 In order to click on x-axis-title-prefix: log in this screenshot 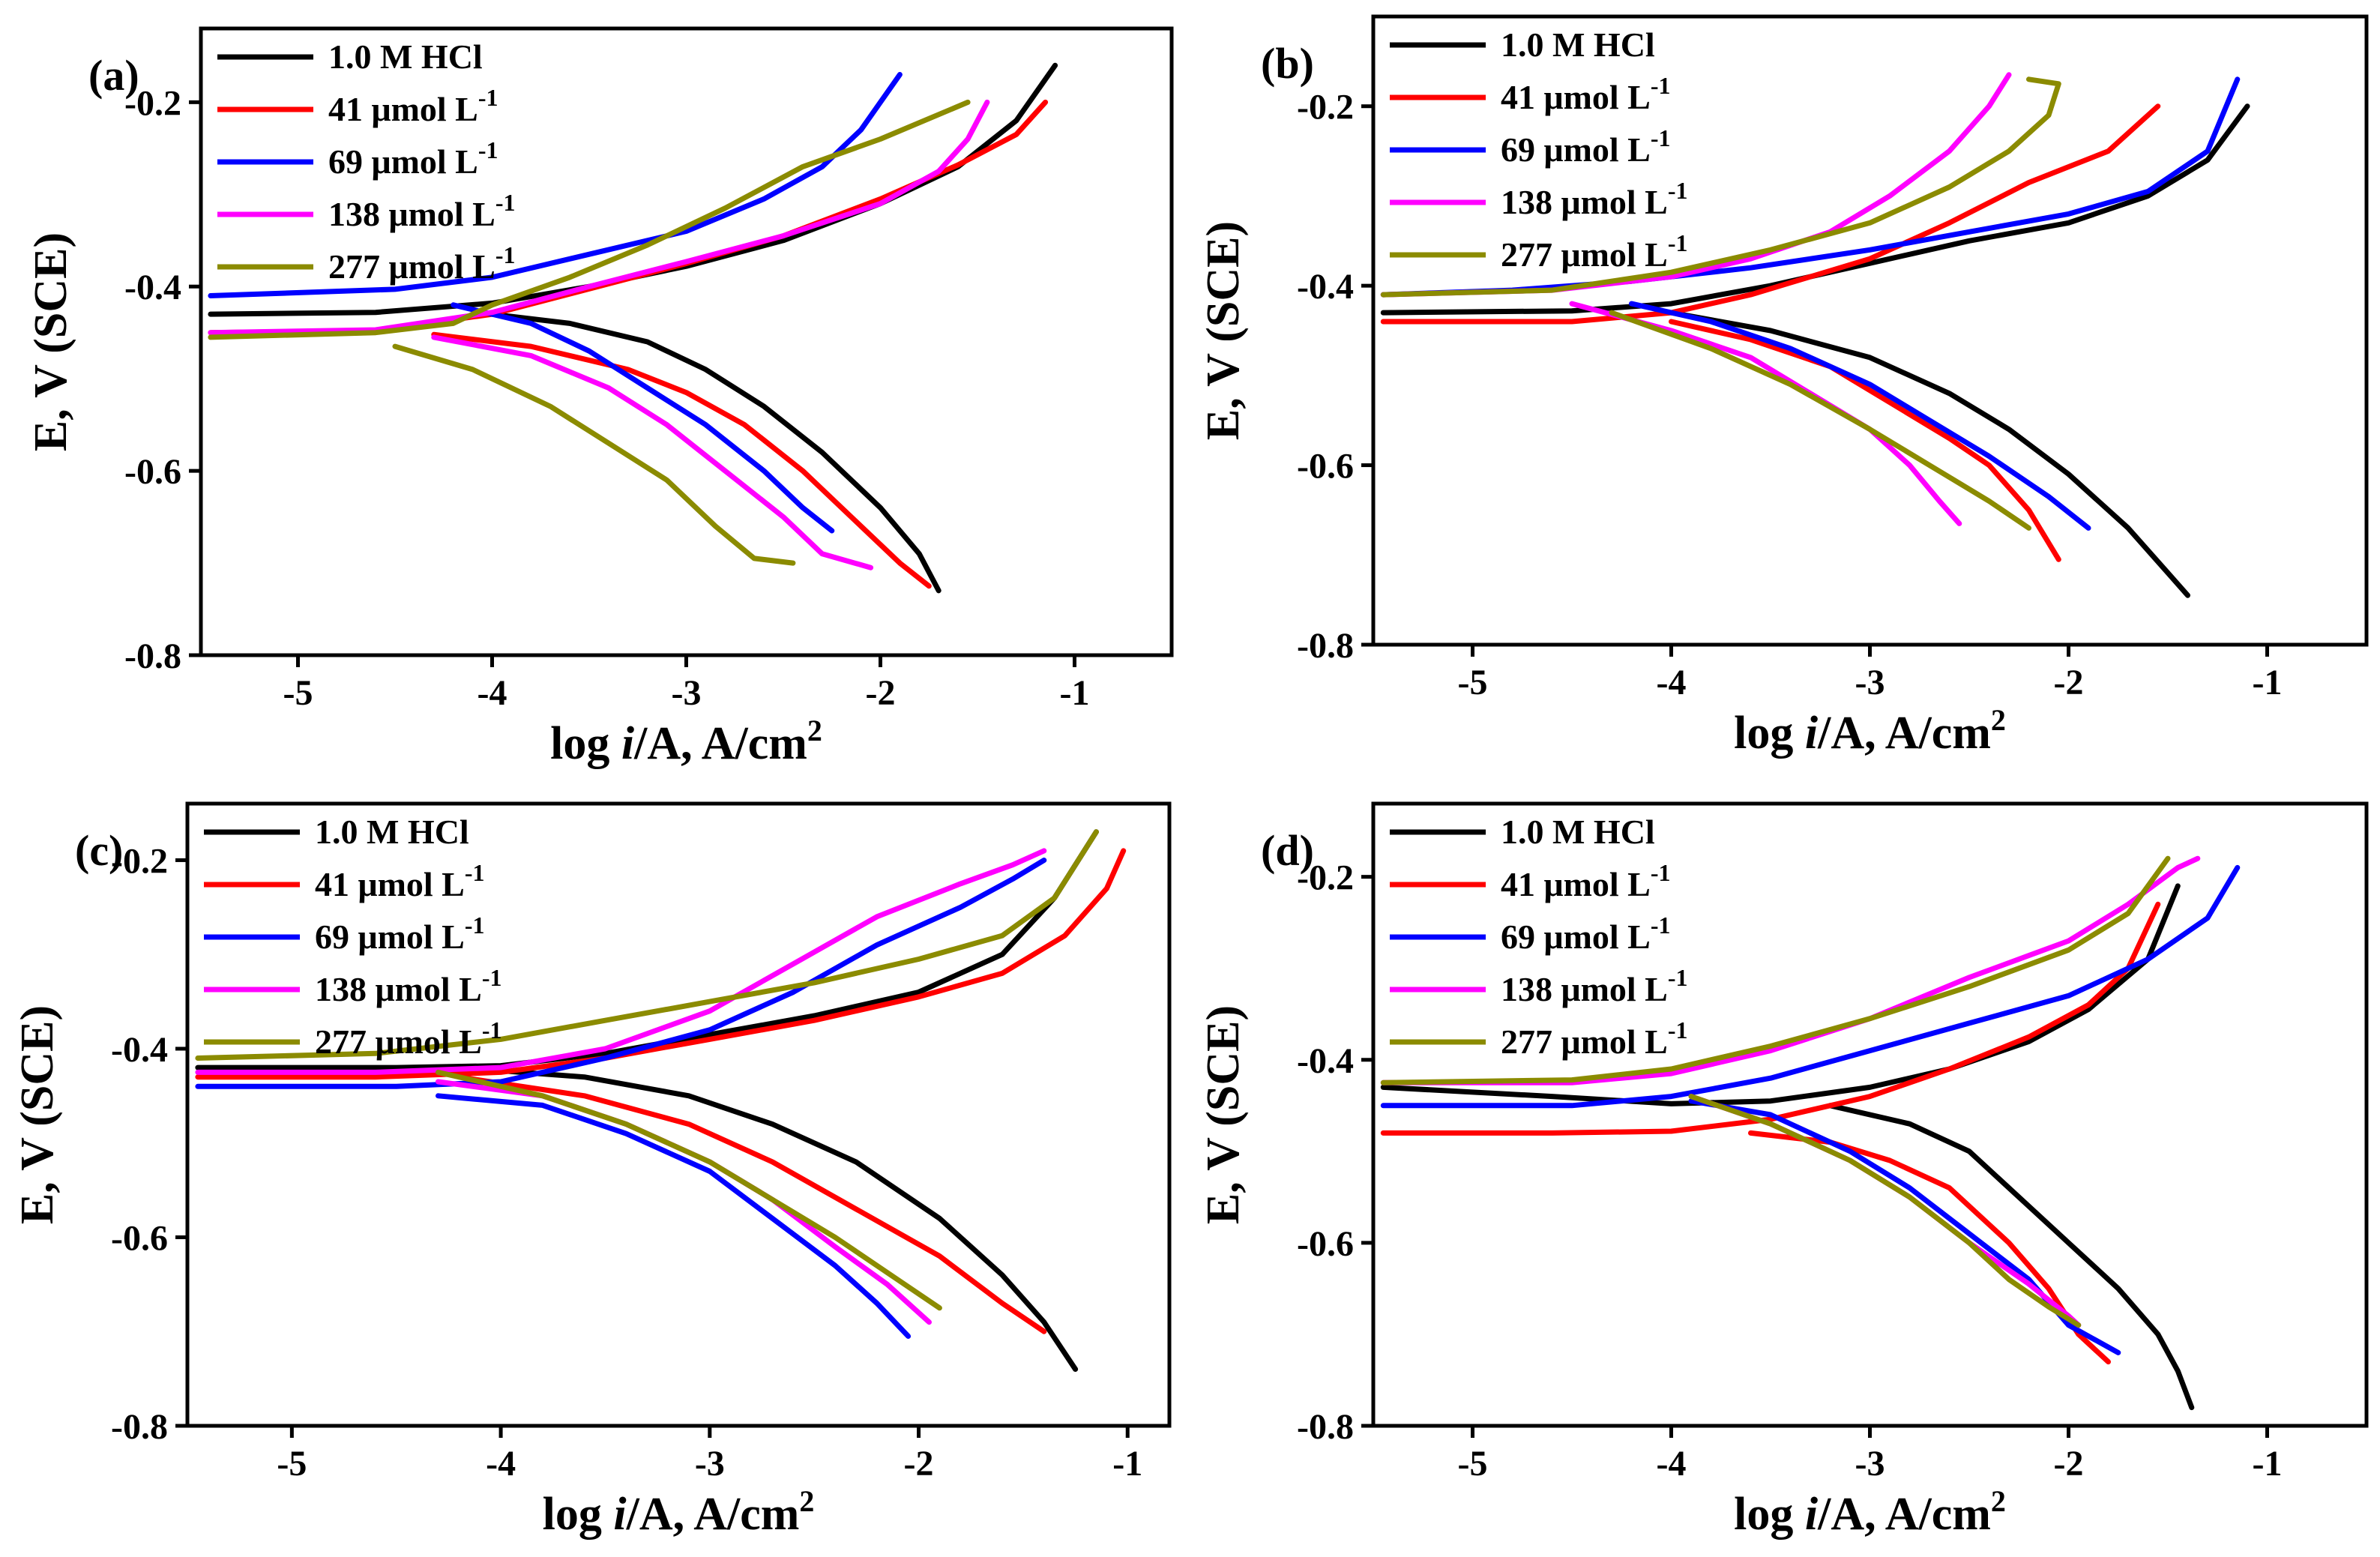, I will do `click(1770, 1514)`.